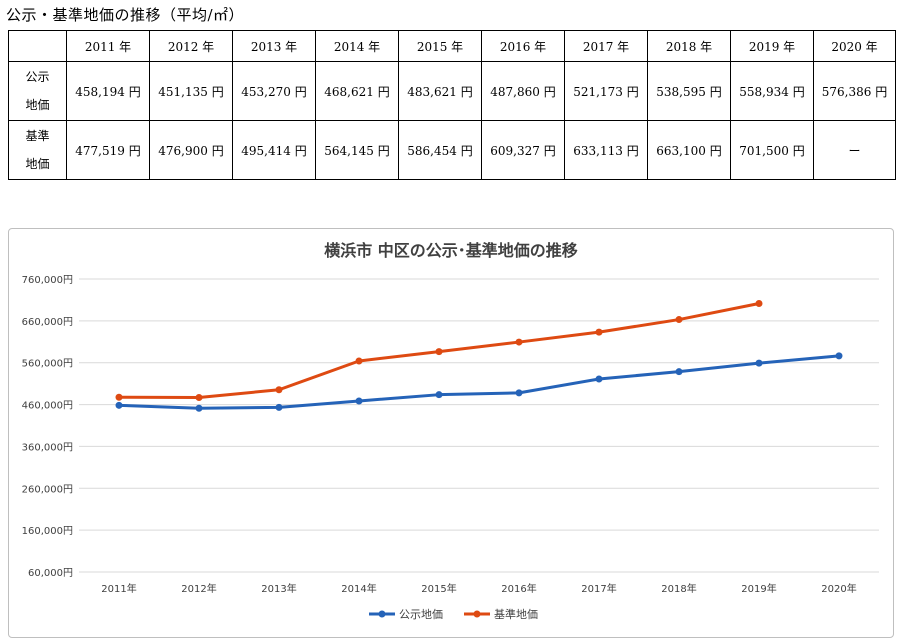 Image resolution: width=900 pixels, height=642 pixels. Describe the element at coordinates (758, 588) in the screenshot. I see `x-tick-label: 2019年` at that location.